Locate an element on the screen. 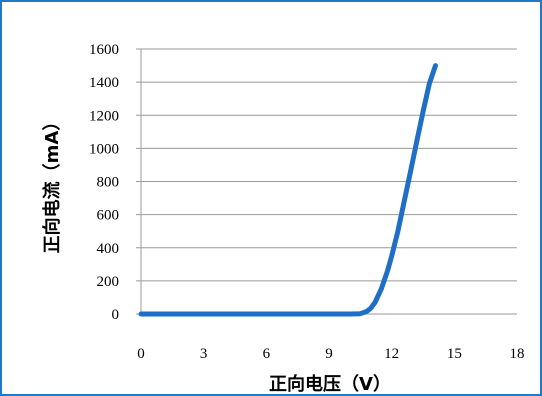 The width and height of the screenshot is (542, 396). x-tick-labels: 0 3 6 9 12 15 18 is located at coordinates (330, 354).